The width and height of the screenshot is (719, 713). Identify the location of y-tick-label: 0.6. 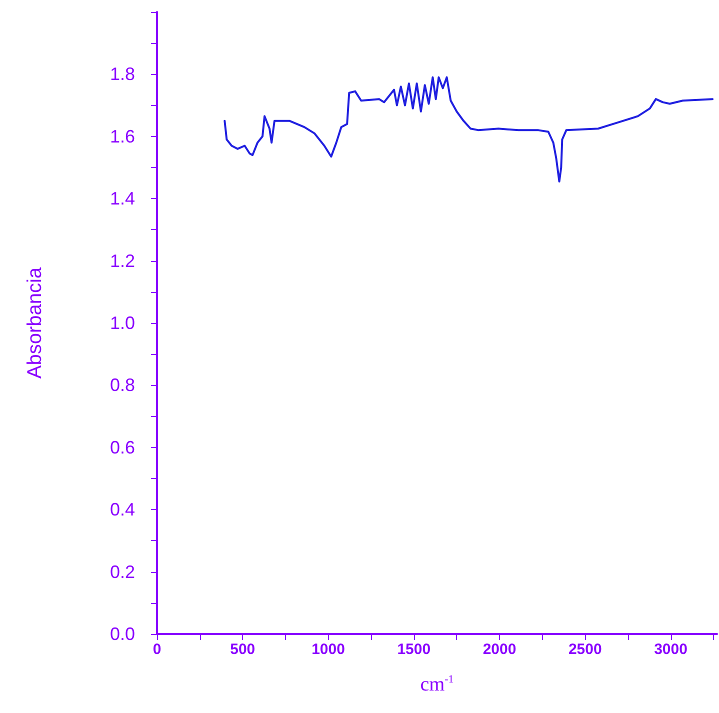
(122, 447).